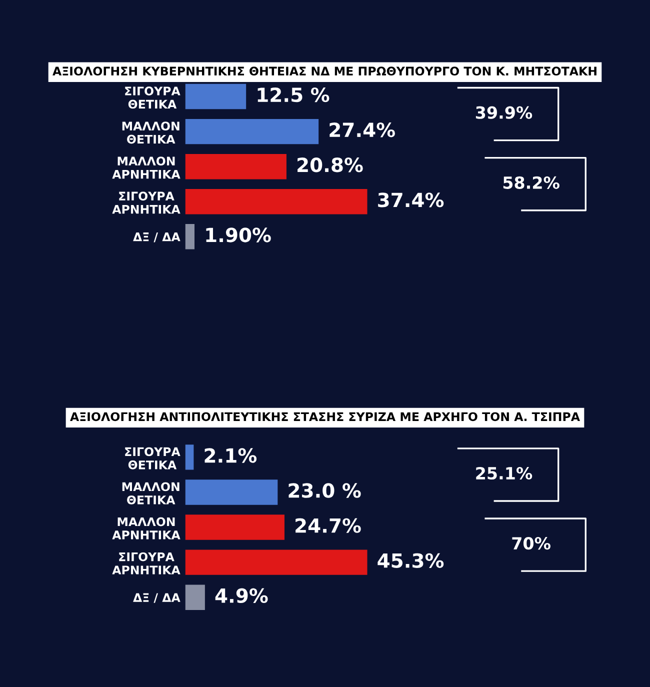 Image resolution: width=650 pixels, height=687 pixels. What do you see at coordinates (411, 560) in the screenshot?
I see `data-label: 45.3%` at bounding box center [411, 560].